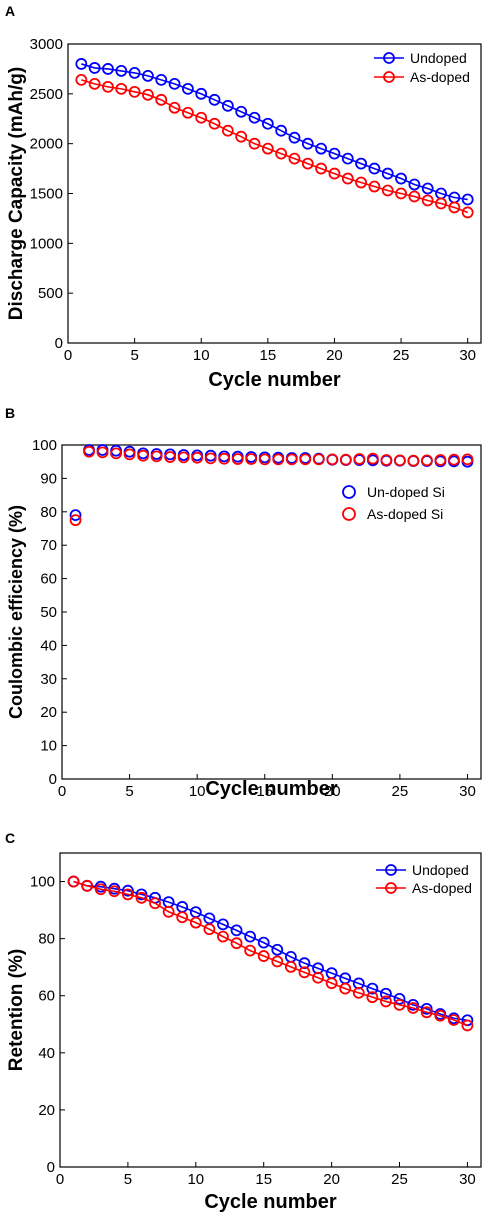 Image resolution: width=485 pixels, height=1216 pixels. What do you see at coordinates (405, 514) in the screenshot?
I see `legend-label: As-doped Si` at bounding box center [405, 514].